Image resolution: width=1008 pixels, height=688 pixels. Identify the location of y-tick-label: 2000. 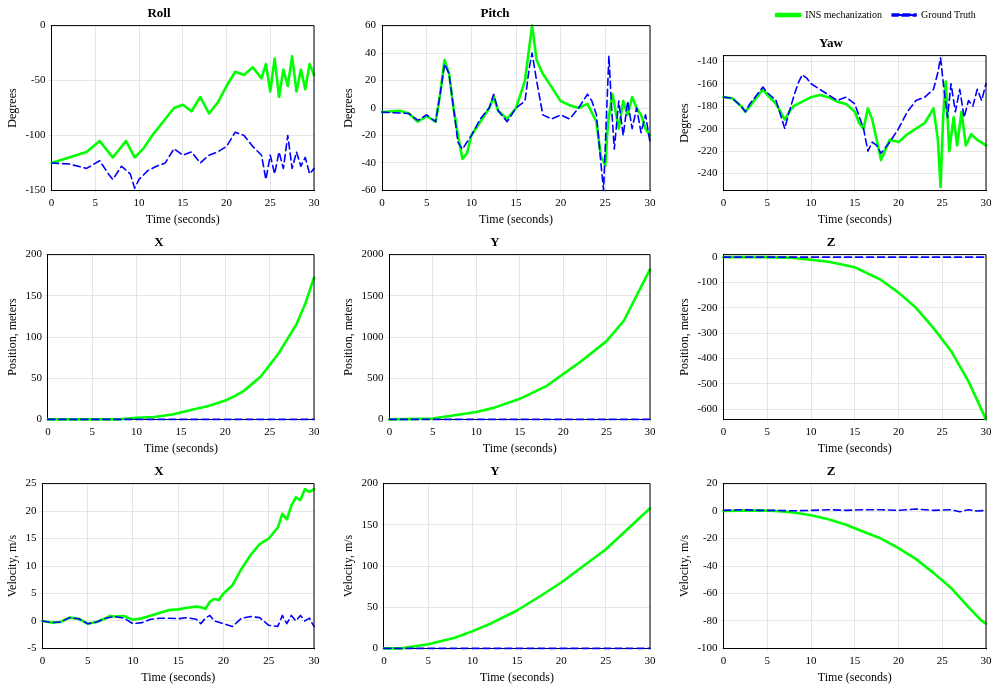
(372, 253).